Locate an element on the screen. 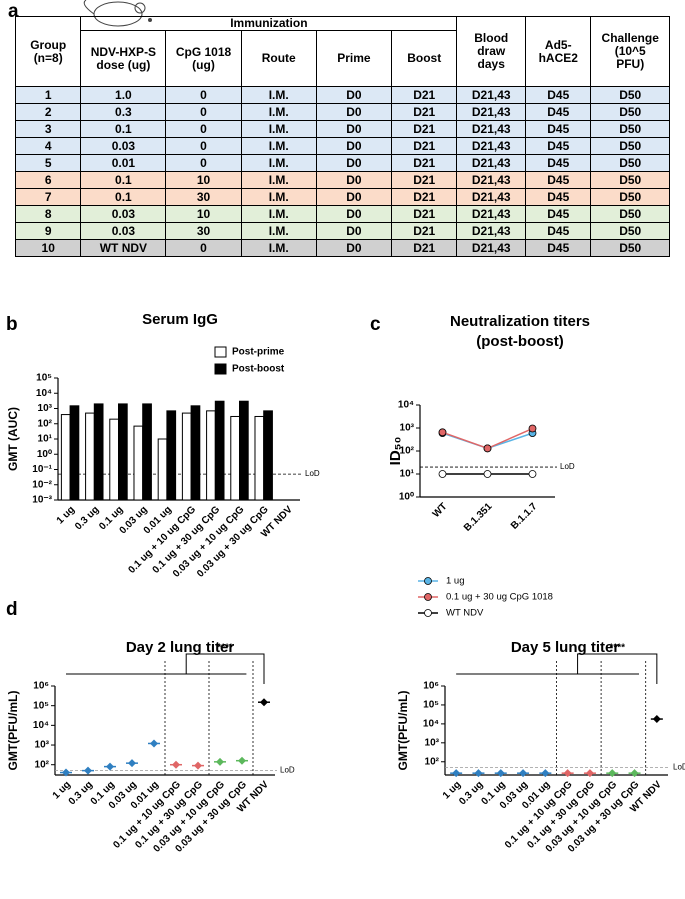  y-axis-label: ID₅₀ is located at coordinates (395, 451).